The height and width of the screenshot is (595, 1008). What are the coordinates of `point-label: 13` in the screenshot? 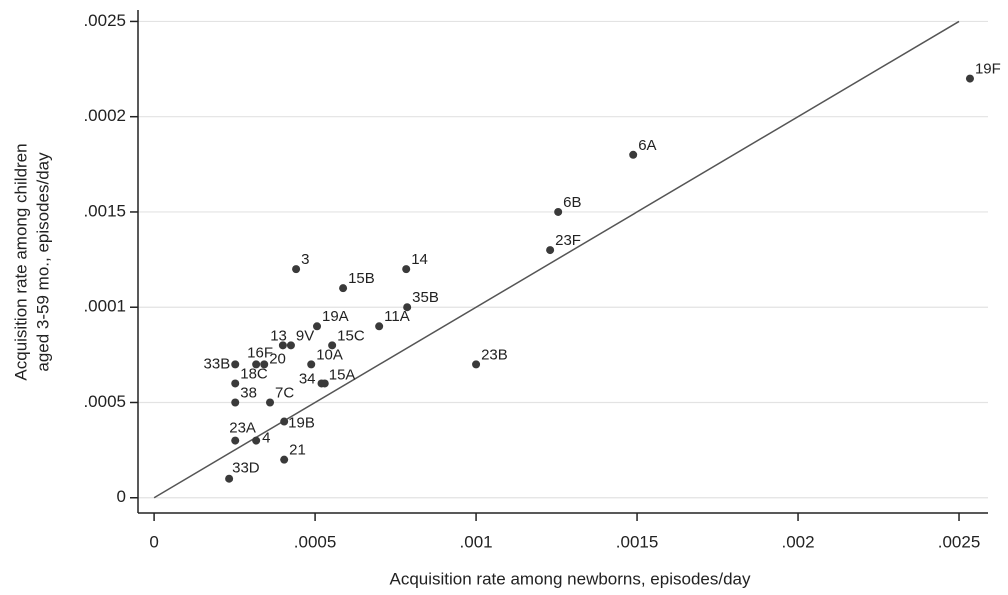 It's located at (278, 335).